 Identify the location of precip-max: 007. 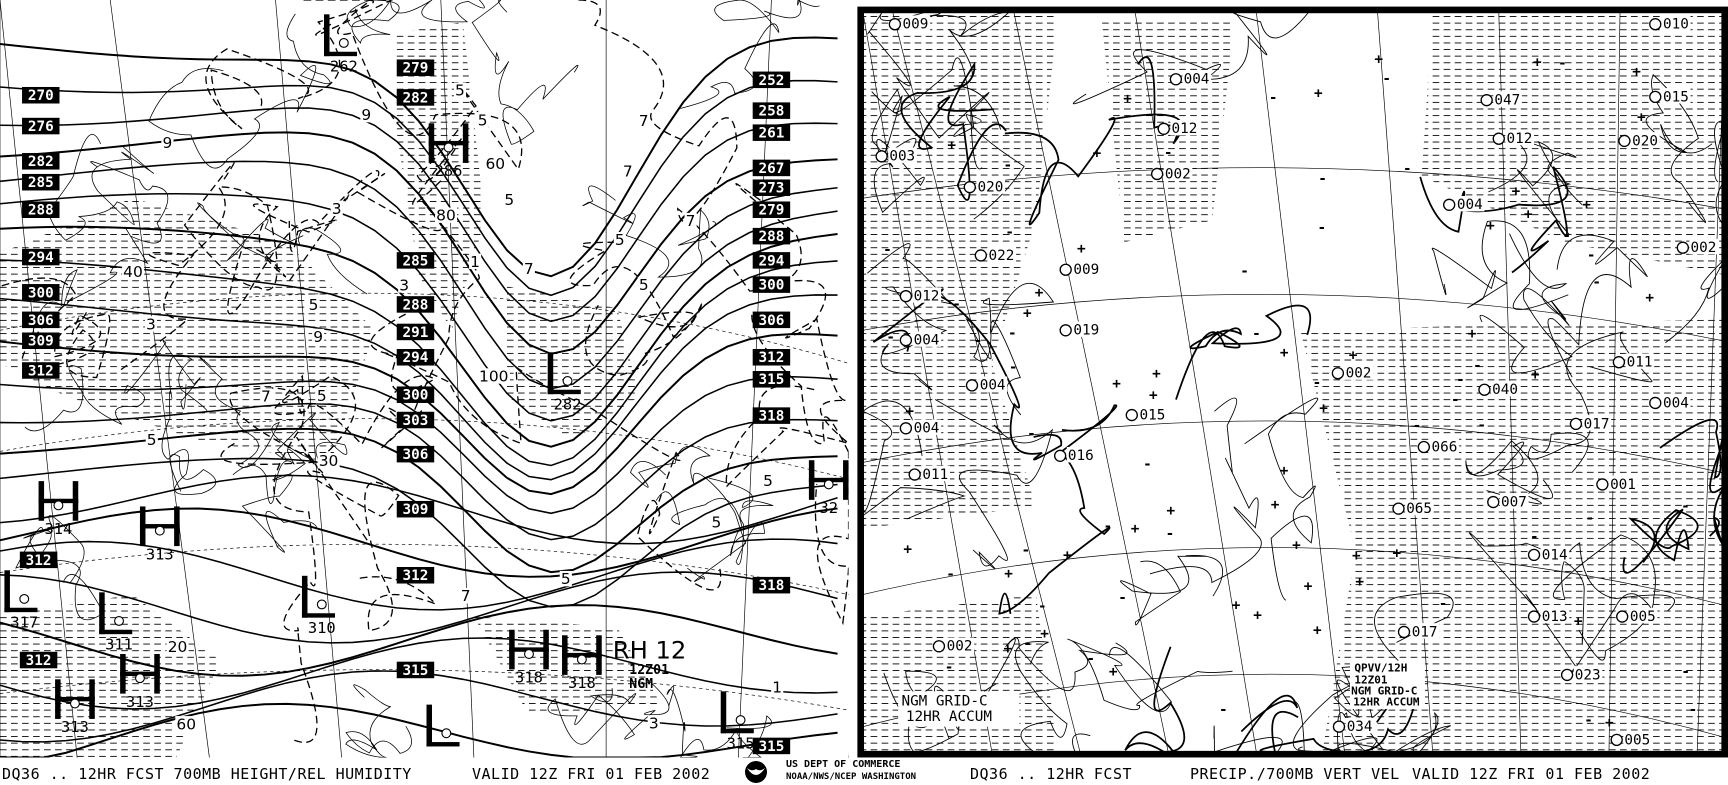
(1508, 501).